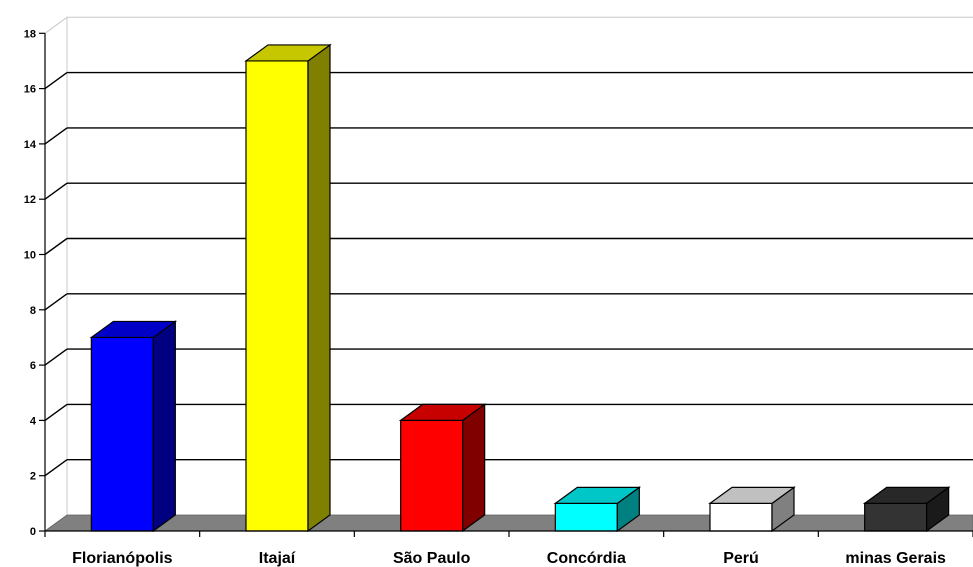 This screenshot has width=973, height=567. Describe the element at coordinates (33, 421) in the screenshot. I see `y-tick-label: 4` at that location.